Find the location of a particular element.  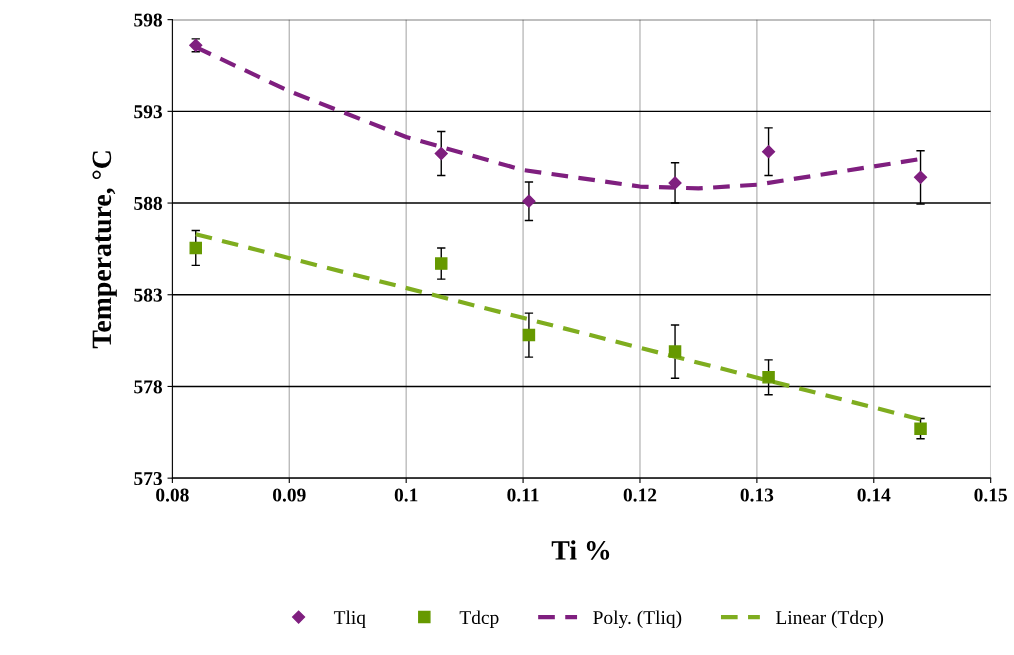

x-tick-label: 0.11 is located at coordinates (523, 495).